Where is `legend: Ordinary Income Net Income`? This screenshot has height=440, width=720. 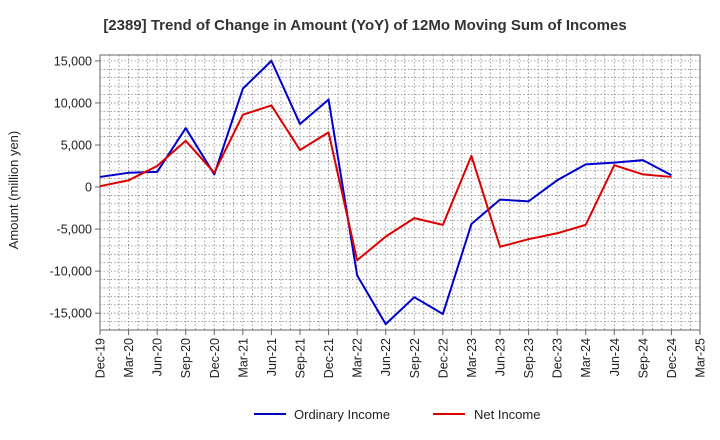 legend: Ordinary Income Net Income is located at coordinates (397, 414).